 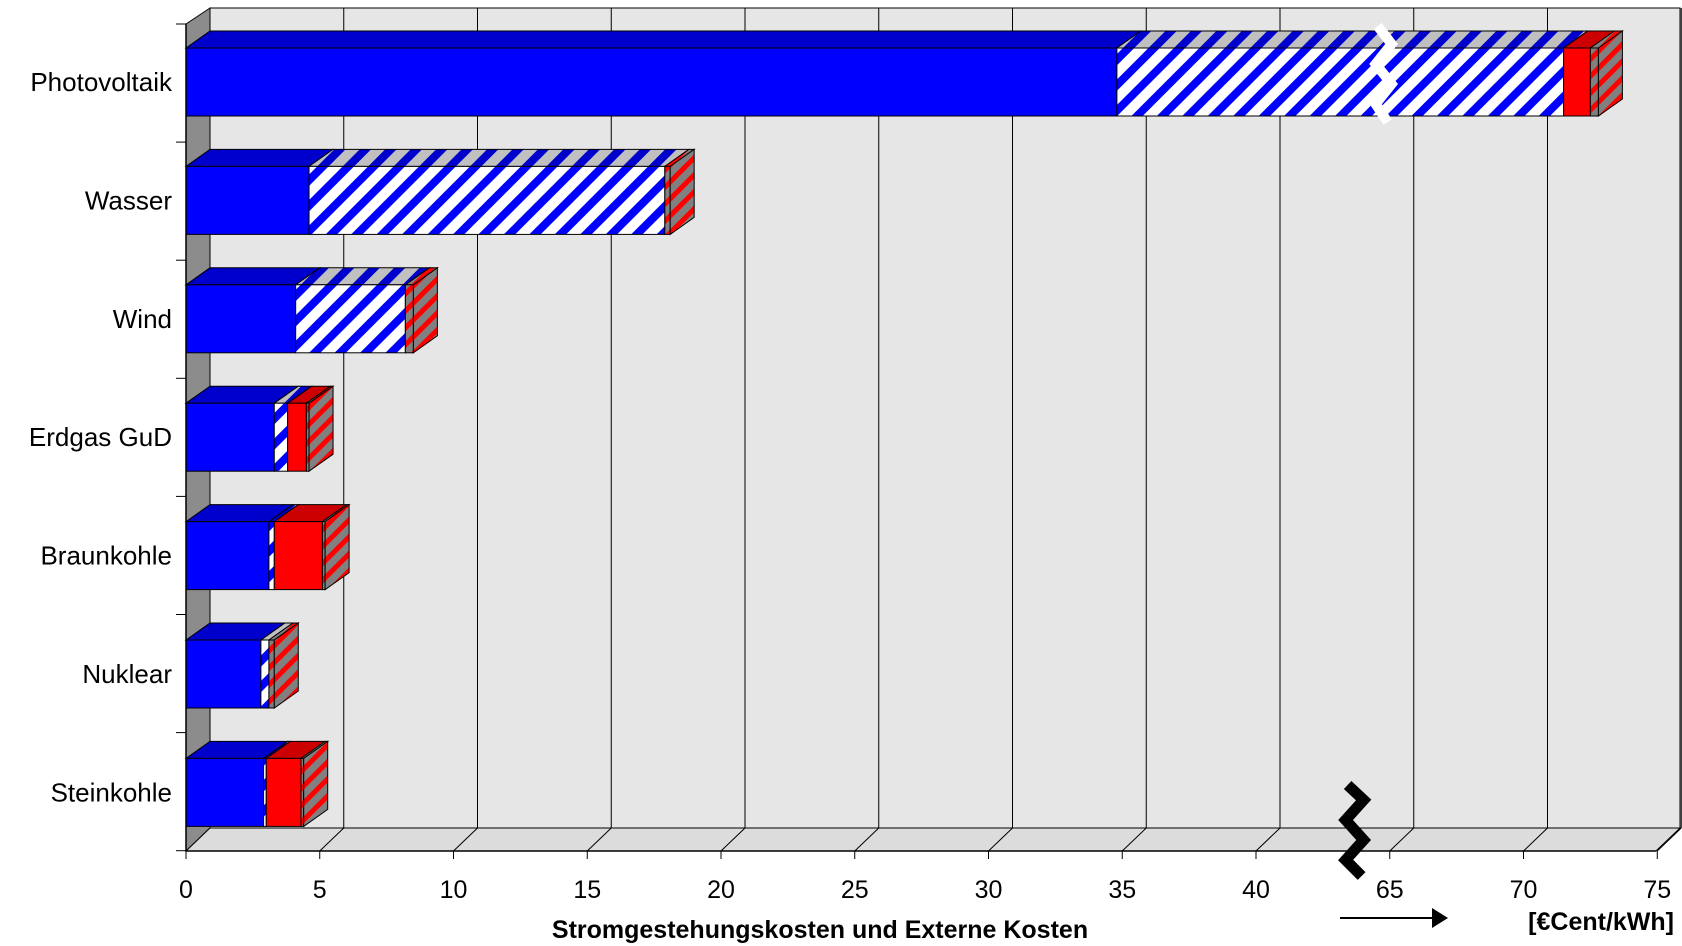 What do you see at coordinates (1384, 73) in the screenshot?
I see `bar-break-mark` at bounding box center [1384, 73].